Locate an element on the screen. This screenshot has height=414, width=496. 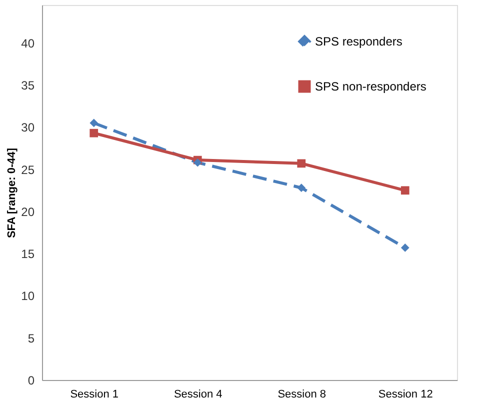
y-tick-label: 10 is located at coordinates (28, 296).